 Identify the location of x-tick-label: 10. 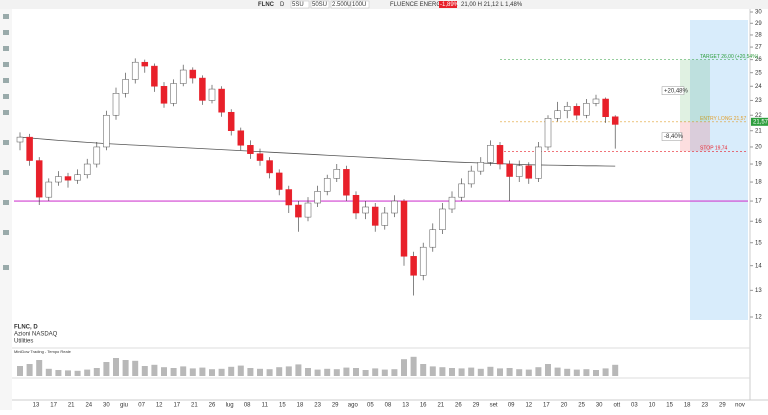
(652, 406).